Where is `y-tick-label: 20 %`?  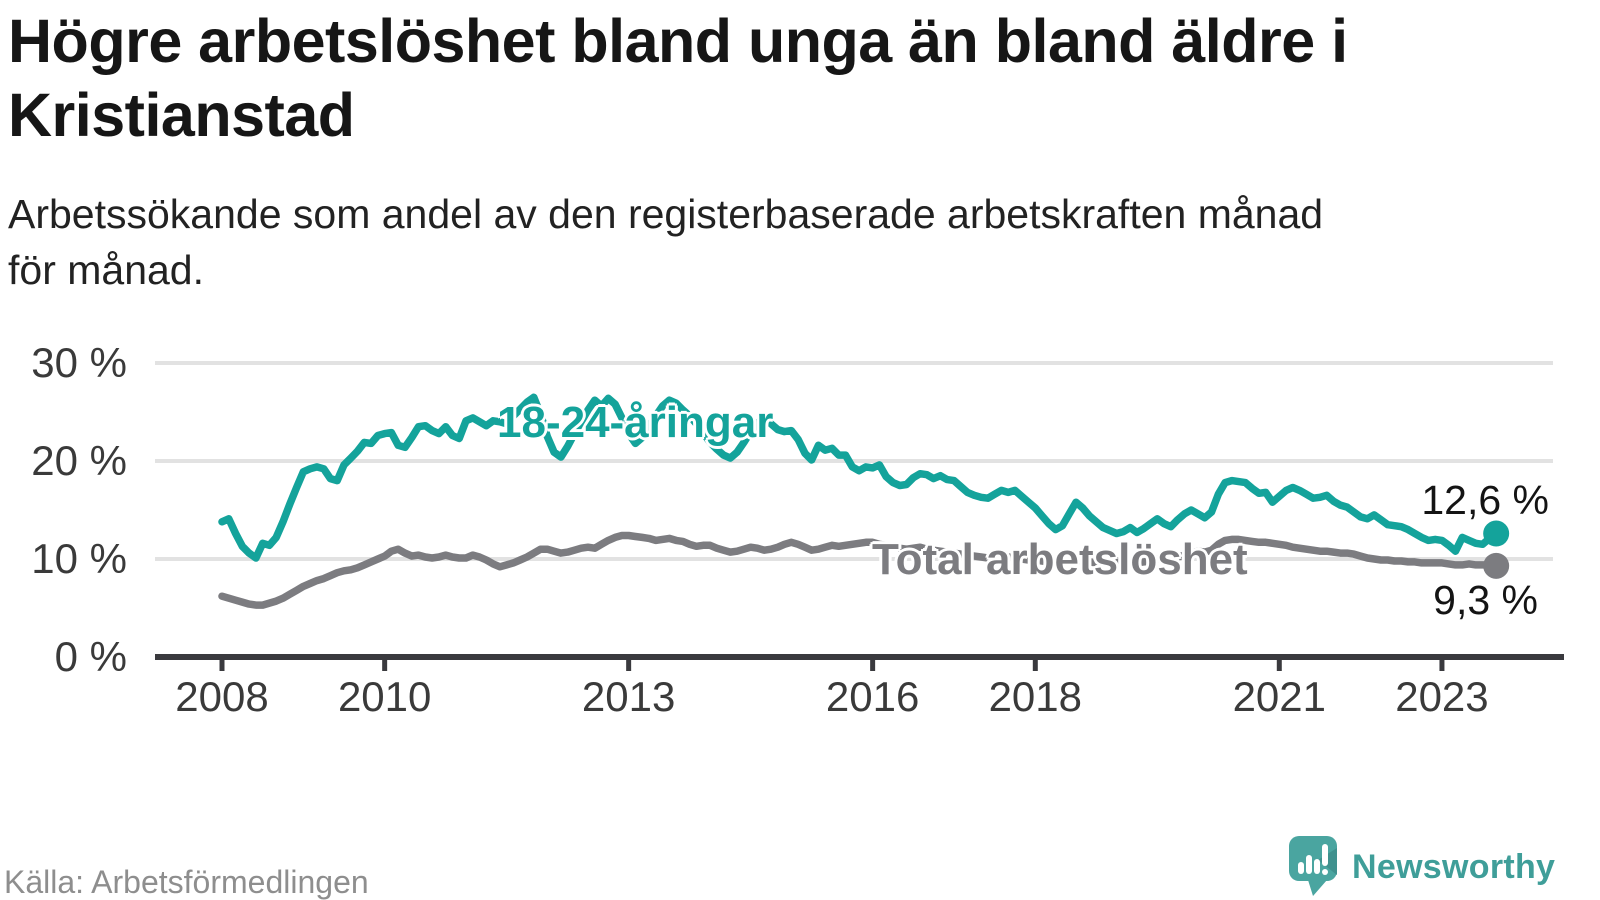 y-tick-label: 20 % is located at coordinates (79, 460).